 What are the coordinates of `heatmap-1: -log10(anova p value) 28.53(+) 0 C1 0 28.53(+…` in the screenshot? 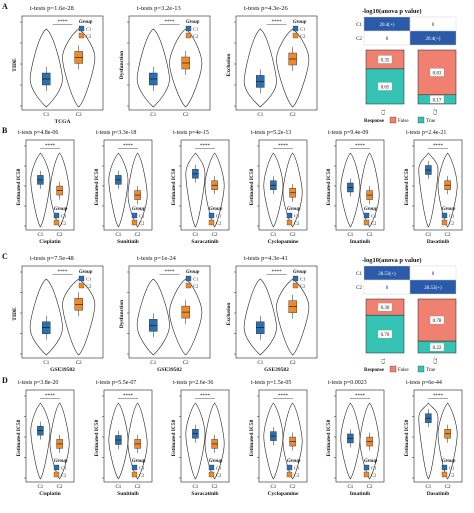 It's located at (406, 276).